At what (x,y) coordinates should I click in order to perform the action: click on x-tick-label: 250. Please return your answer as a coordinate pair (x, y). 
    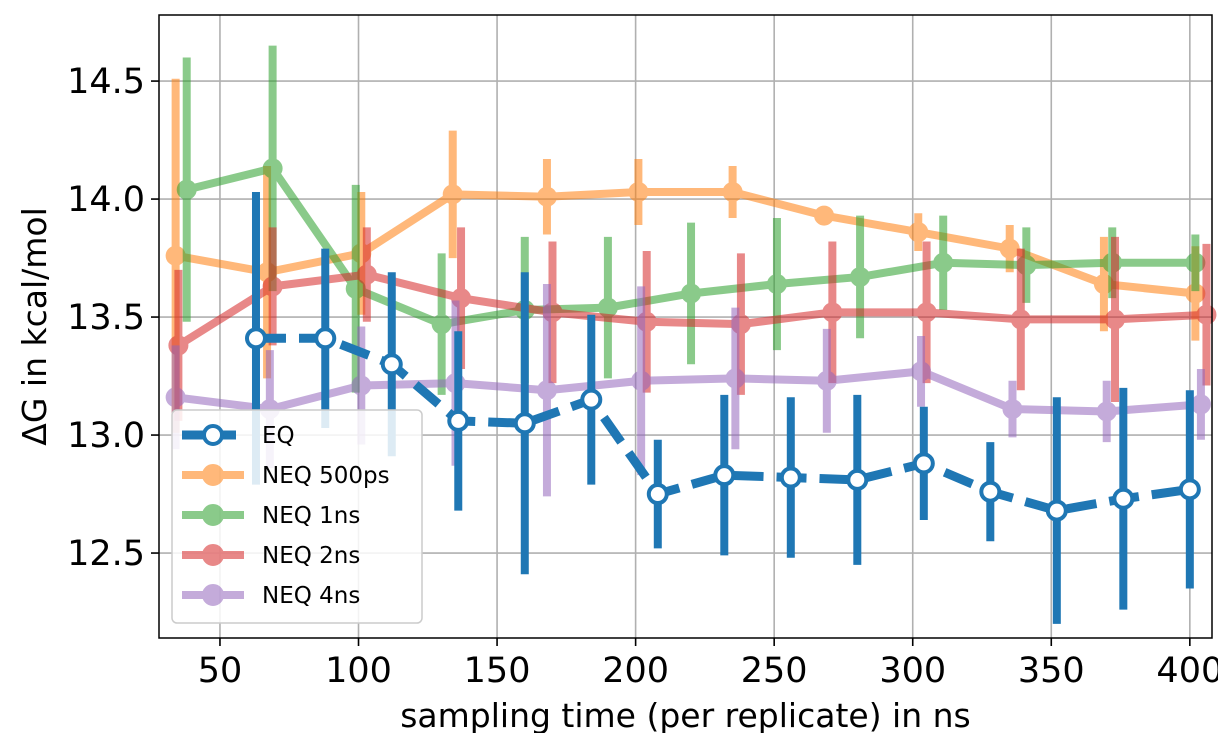
    Looking at the image, I should click on (774, 671).